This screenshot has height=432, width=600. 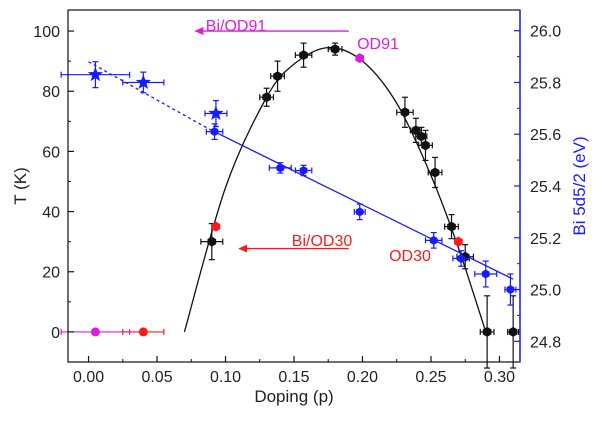 What do you see at coordinates (545, 291) in the screenshot?
I see `right-tick-label: 25.0` at bounding box center [545, 291].